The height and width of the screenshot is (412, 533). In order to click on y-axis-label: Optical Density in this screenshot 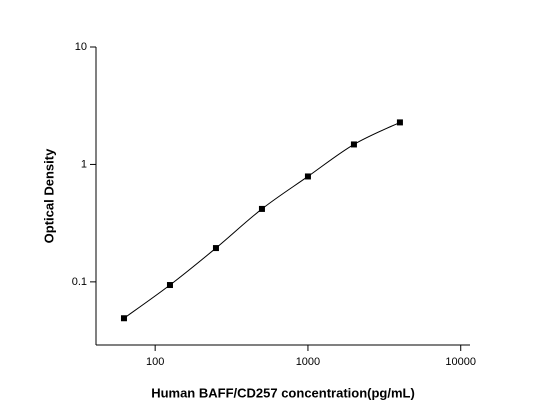, I will do `click(48, 195)`.